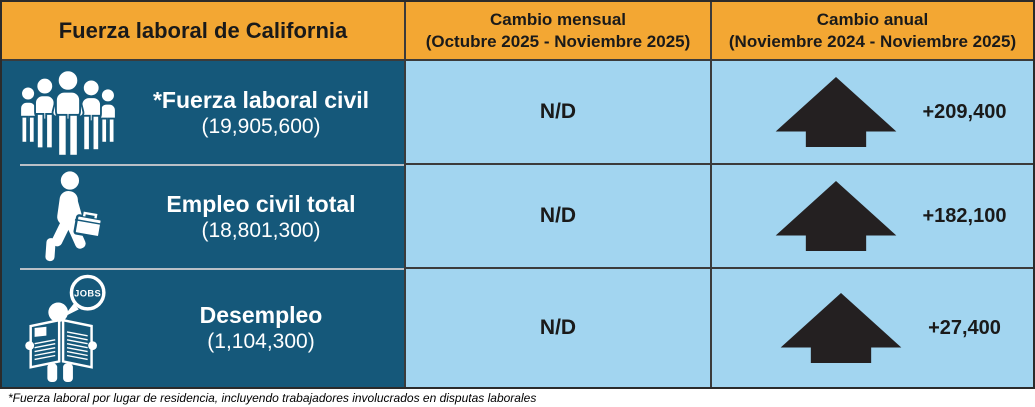 The height and width of the screenshot is (407, 1035). I want to click on labor-force-annual-cell: +209,400, so click(872, 113).